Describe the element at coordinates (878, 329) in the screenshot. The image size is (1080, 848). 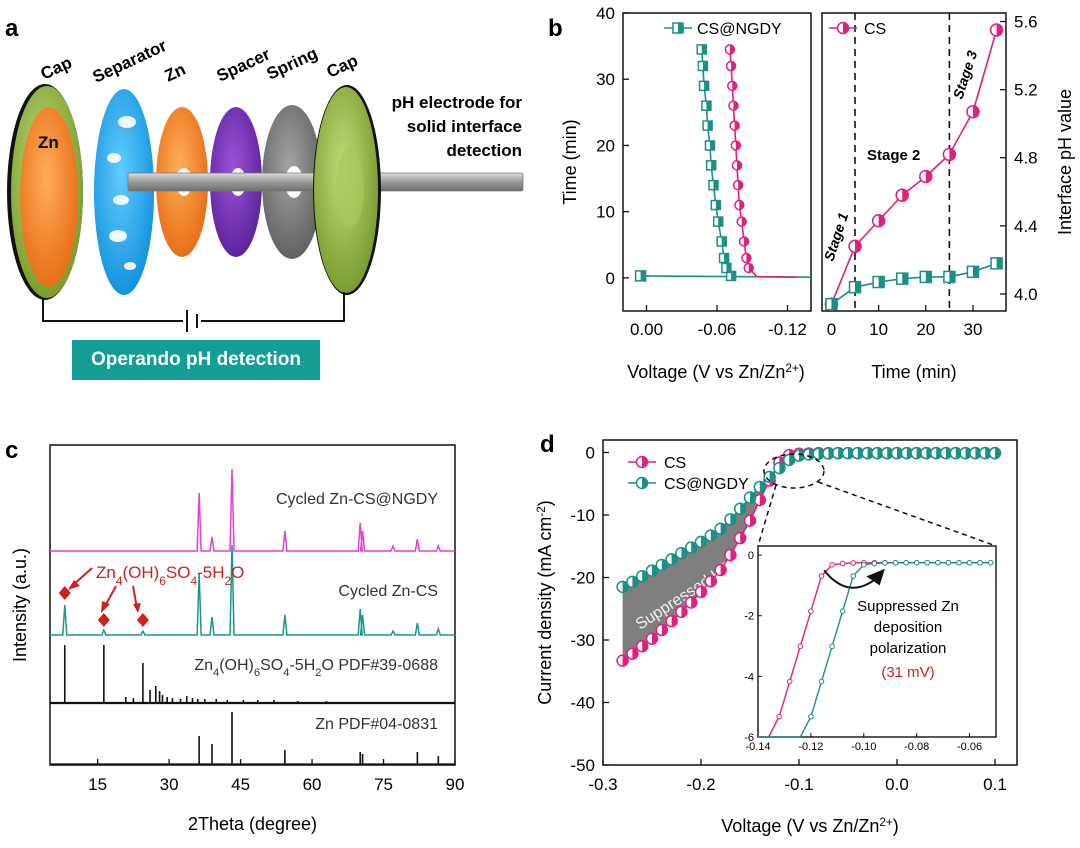
I see `b-right-xtick-label: 10` at that location.